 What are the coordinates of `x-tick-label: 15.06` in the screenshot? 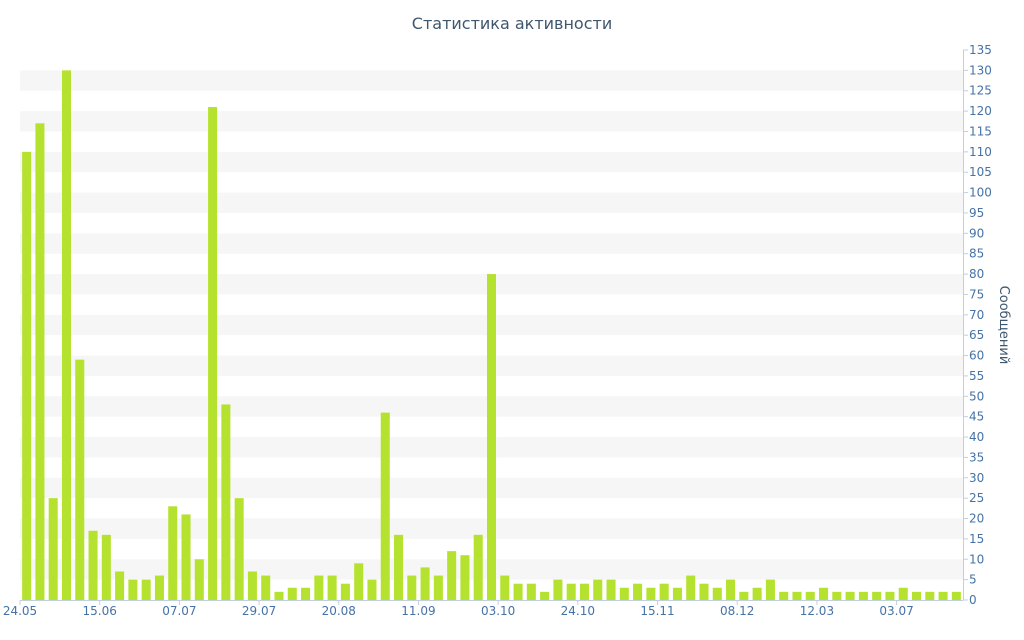 It's located at (100, 611).